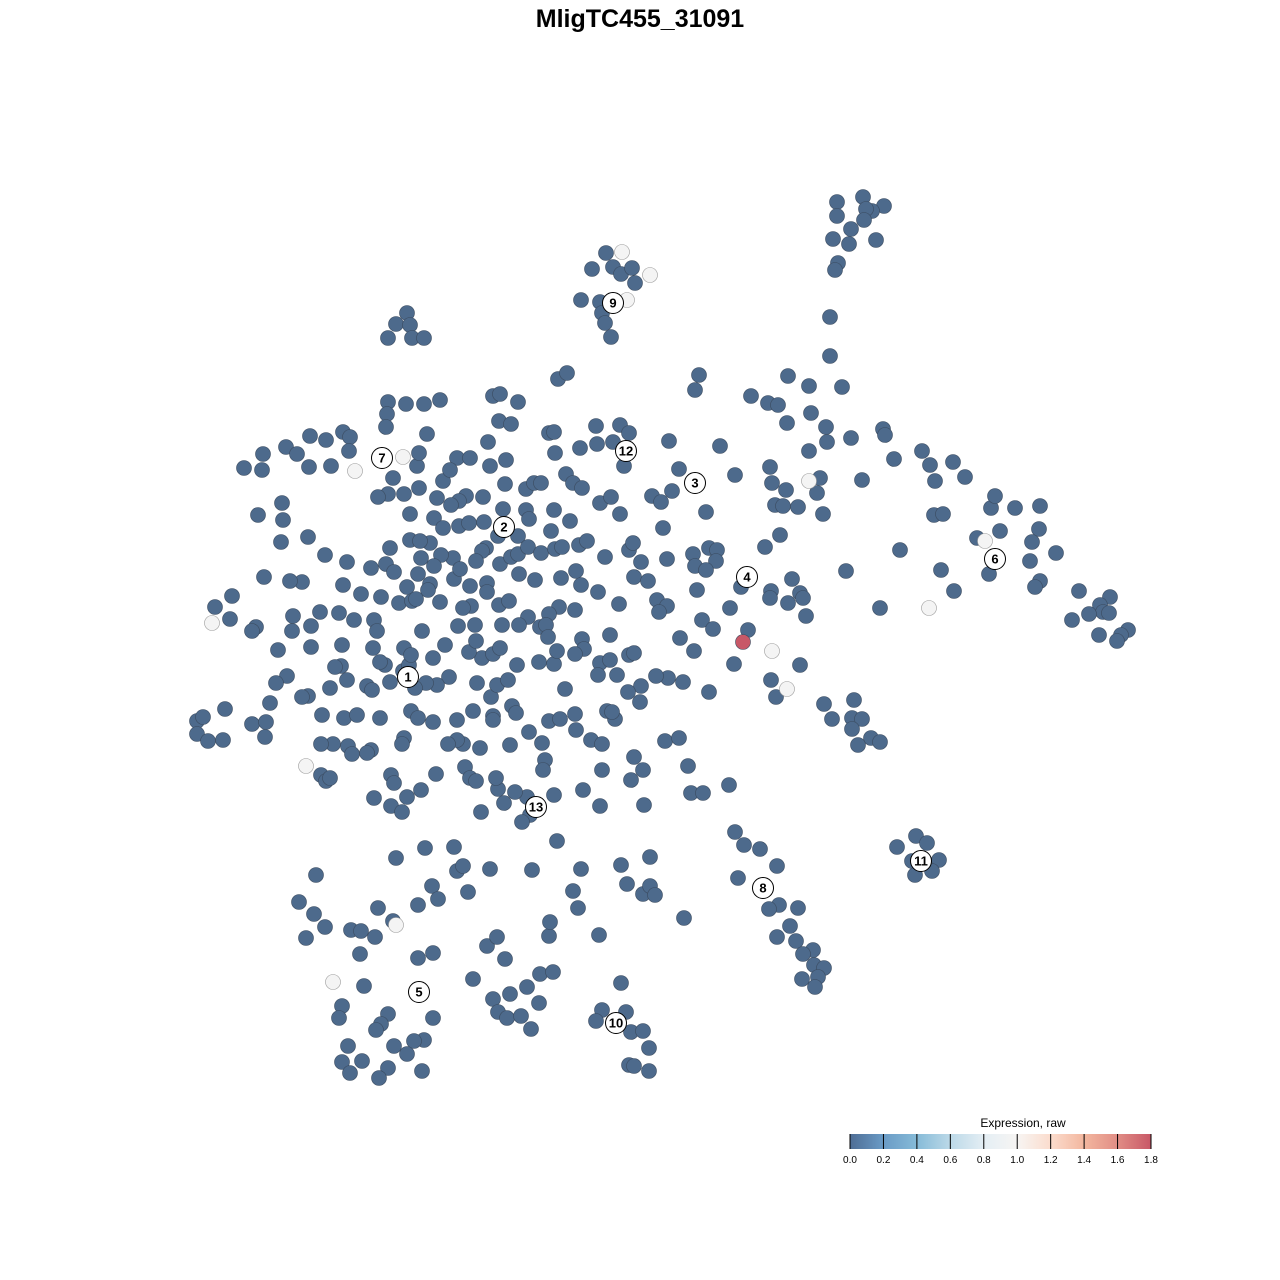  What do you see at coordinates (1118, 1160) in the screenshot?
I see `legend-tick-label: 1.6` at bounding box center [1118, 1160].